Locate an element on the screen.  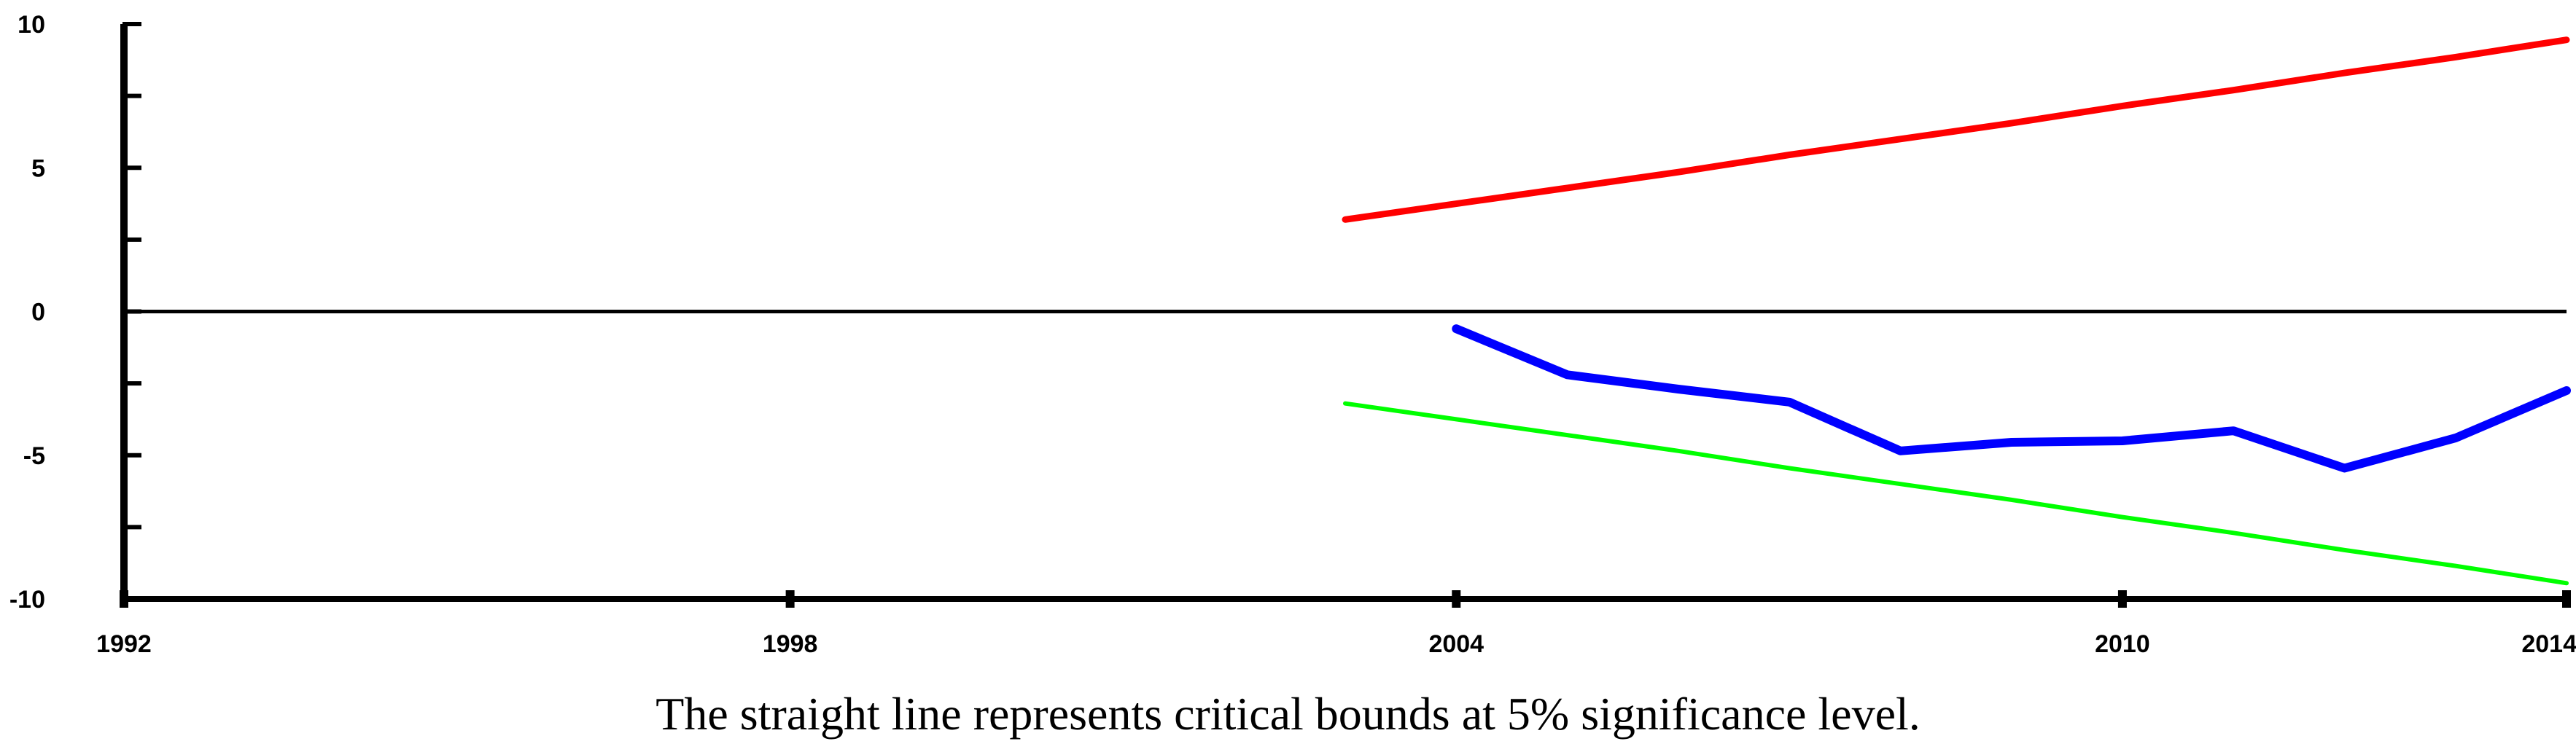
upper-bound-line is located at coordinates (1956, 129).